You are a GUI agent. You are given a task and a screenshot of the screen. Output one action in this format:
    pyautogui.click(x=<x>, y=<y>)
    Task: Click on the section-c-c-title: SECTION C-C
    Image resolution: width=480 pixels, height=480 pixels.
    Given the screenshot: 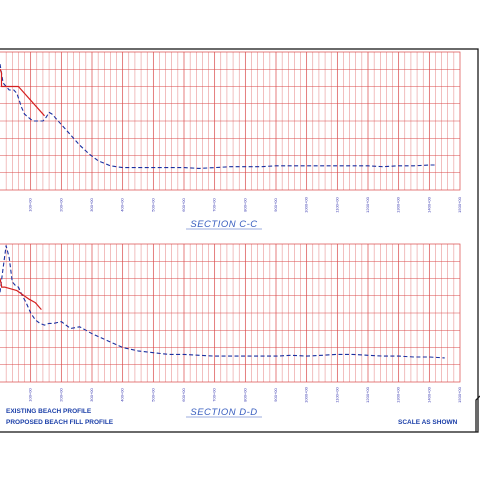 What is the action you would take?
    pyautogui.click(x=223, y=224)
    